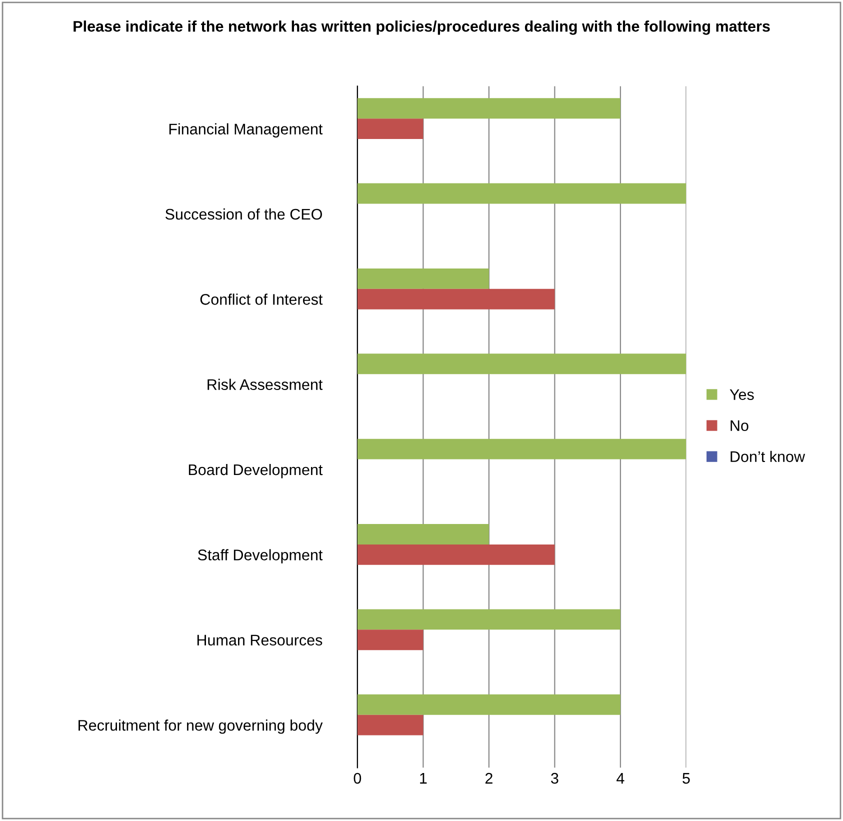 The width and height of the screenshot is (843, 821). What do you see at coordinates (261, 299) in the screenshot?
I see `y-tick-label: Conflict of Interest` at bounding box center [261, 299].